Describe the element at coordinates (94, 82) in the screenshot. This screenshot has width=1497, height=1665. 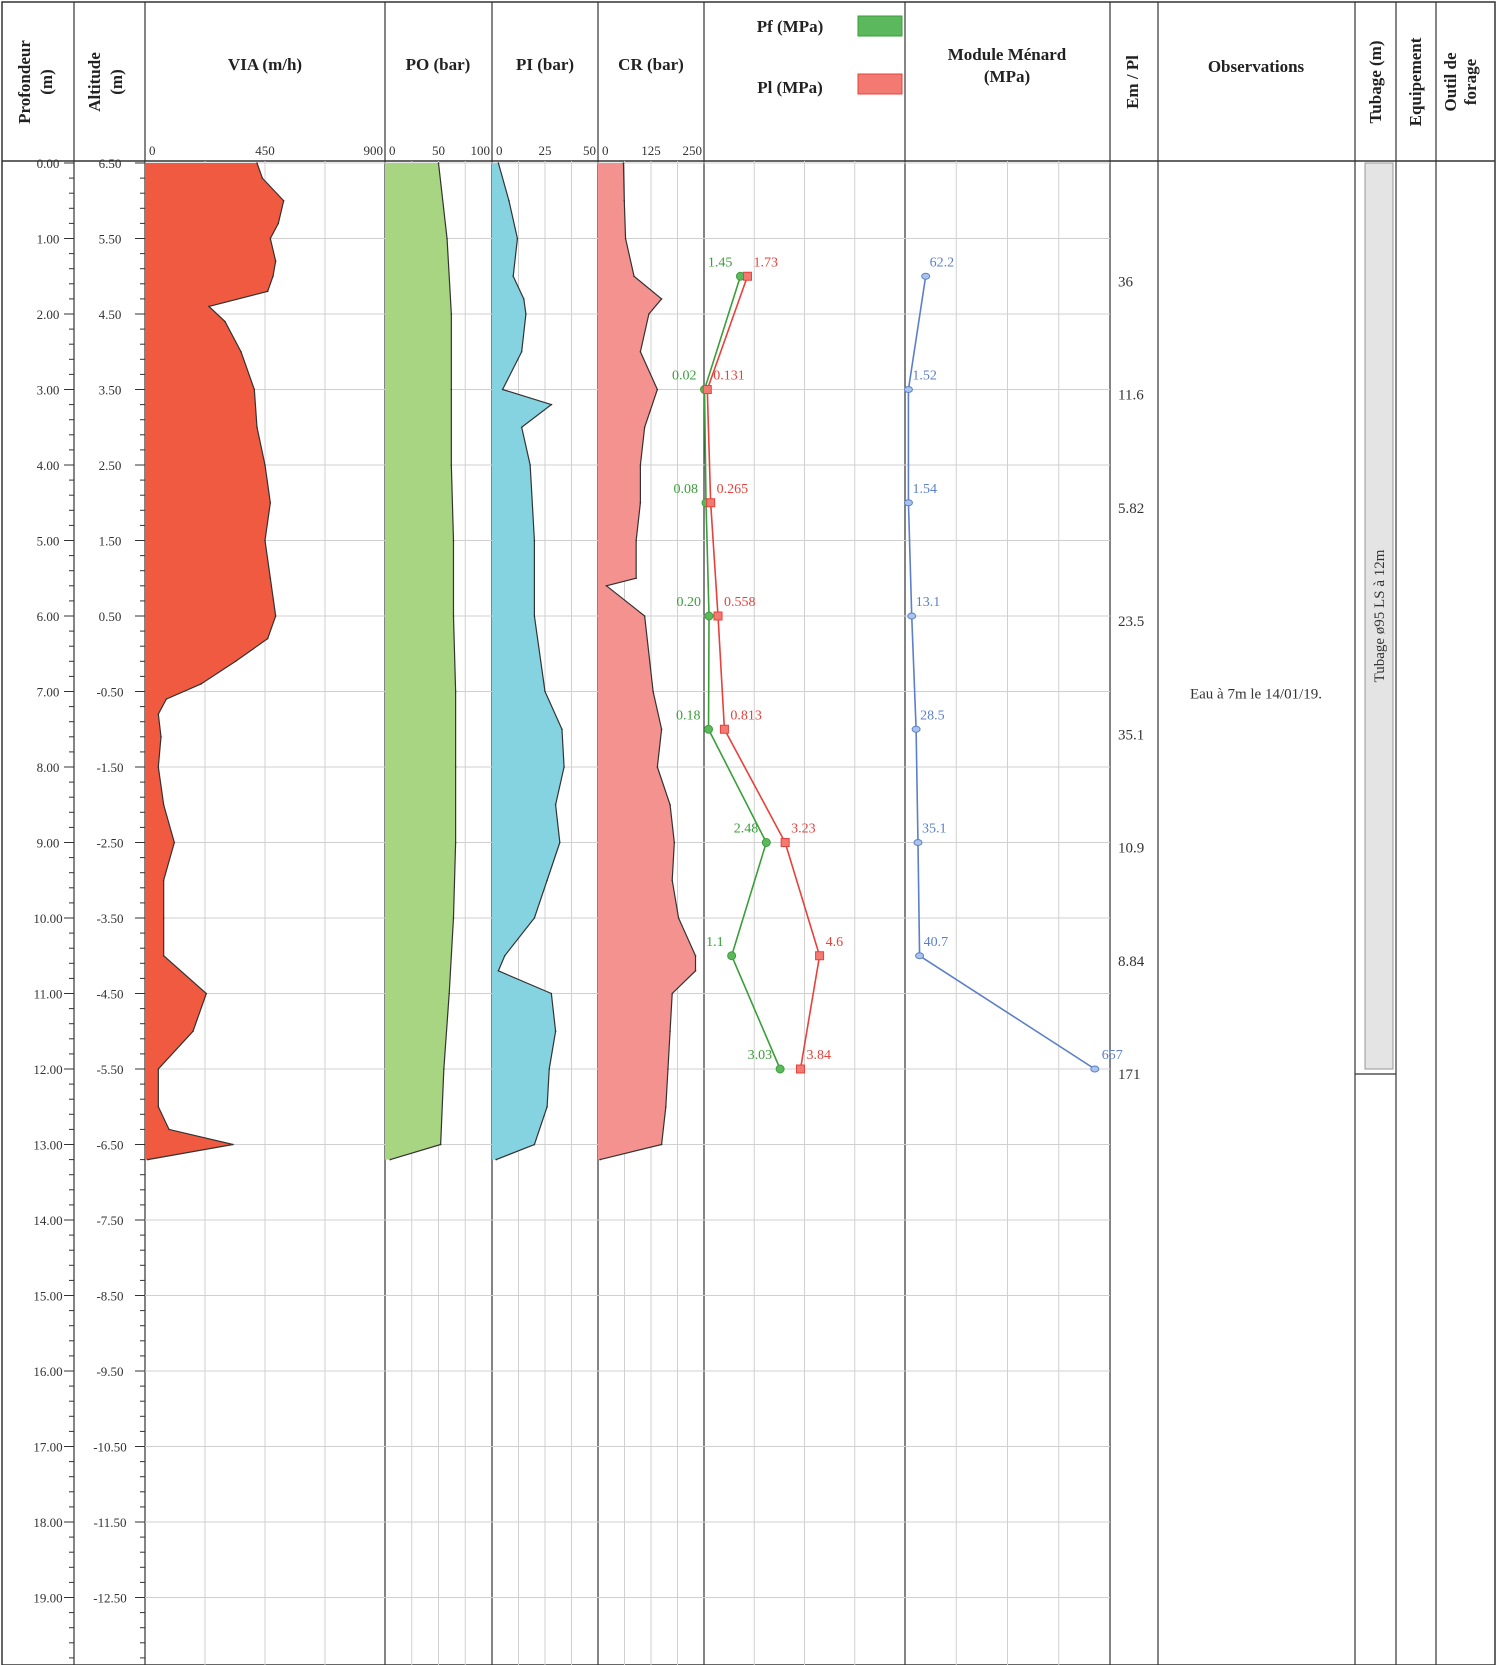
I see `header-altitude: Altitude` at that location.